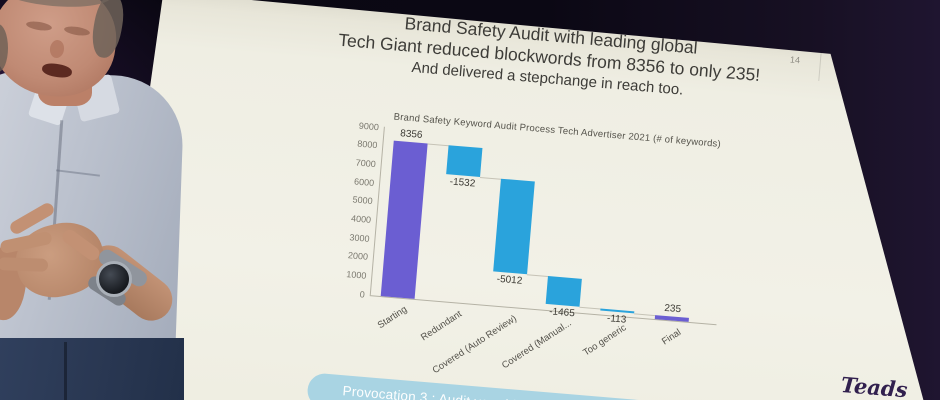 The height and width of the screenshot is (400, 940). Describe the element at coordinates (359, 237) in the screenshot. I see `y-axis-tick-label: 3000` at that location.